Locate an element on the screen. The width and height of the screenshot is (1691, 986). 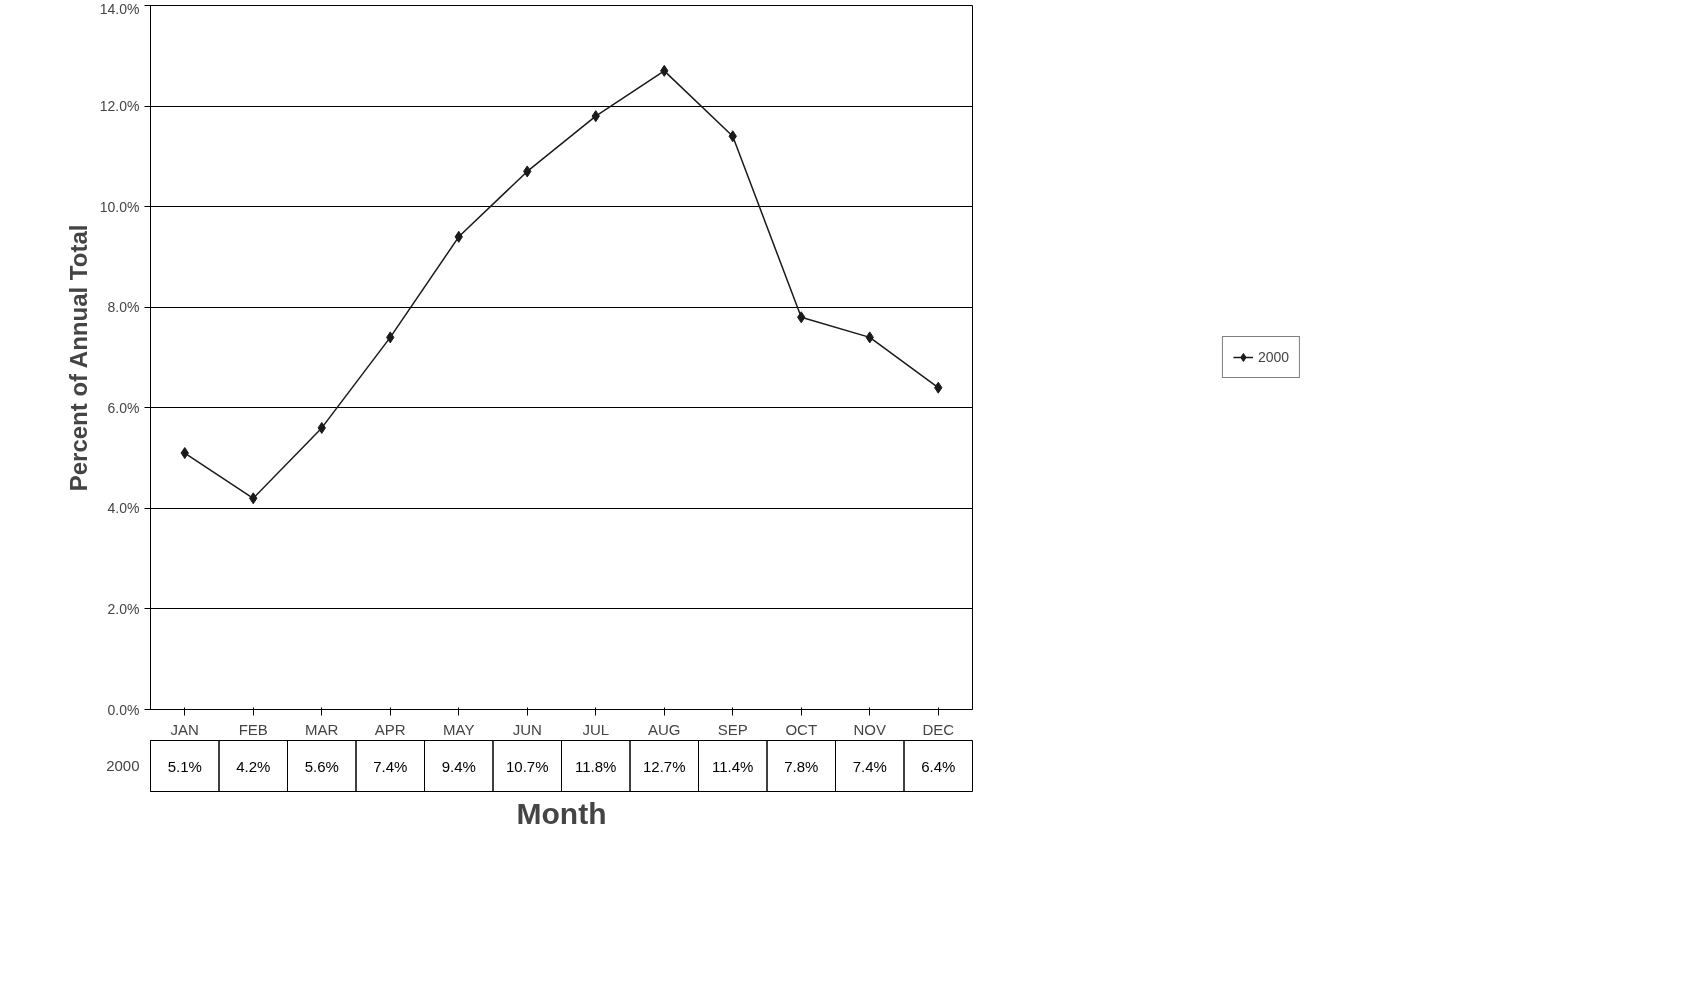
data-label: 4.2% is located at coordinates (253, 766).